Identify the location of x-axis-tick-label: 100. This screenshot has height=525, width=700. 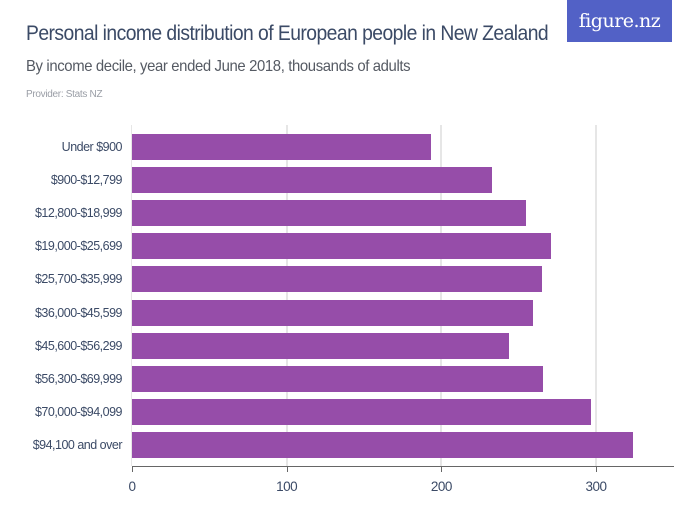
(287, 486).